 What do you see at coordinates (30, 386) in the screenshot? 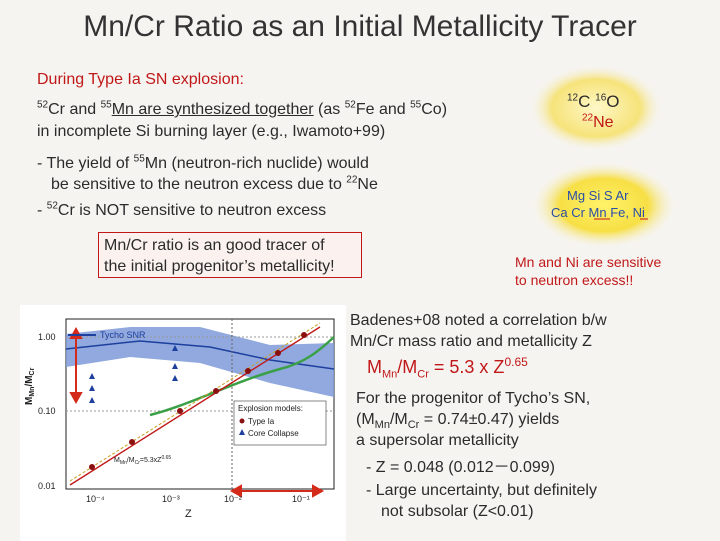
I see `y-axis-label: MMn/MCr` at bounding box center [30, 386].